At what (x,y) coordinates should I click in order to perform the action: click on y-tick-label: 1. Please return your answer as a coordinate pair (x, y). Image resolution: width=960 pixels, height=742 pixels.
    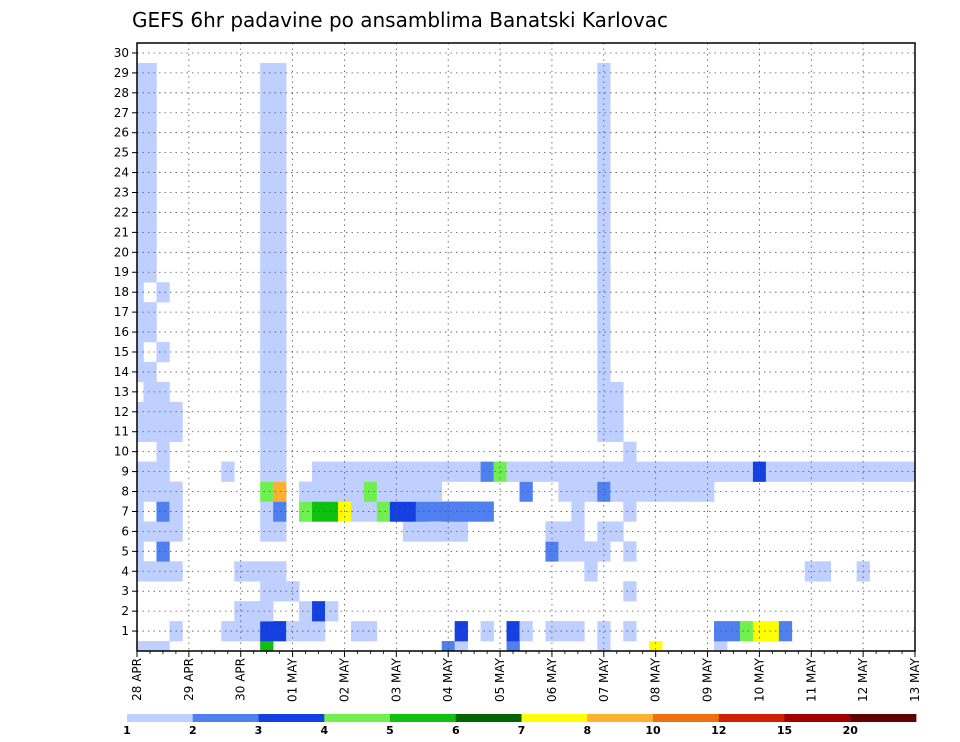
    Looking at the image, I should click on (125, 631).